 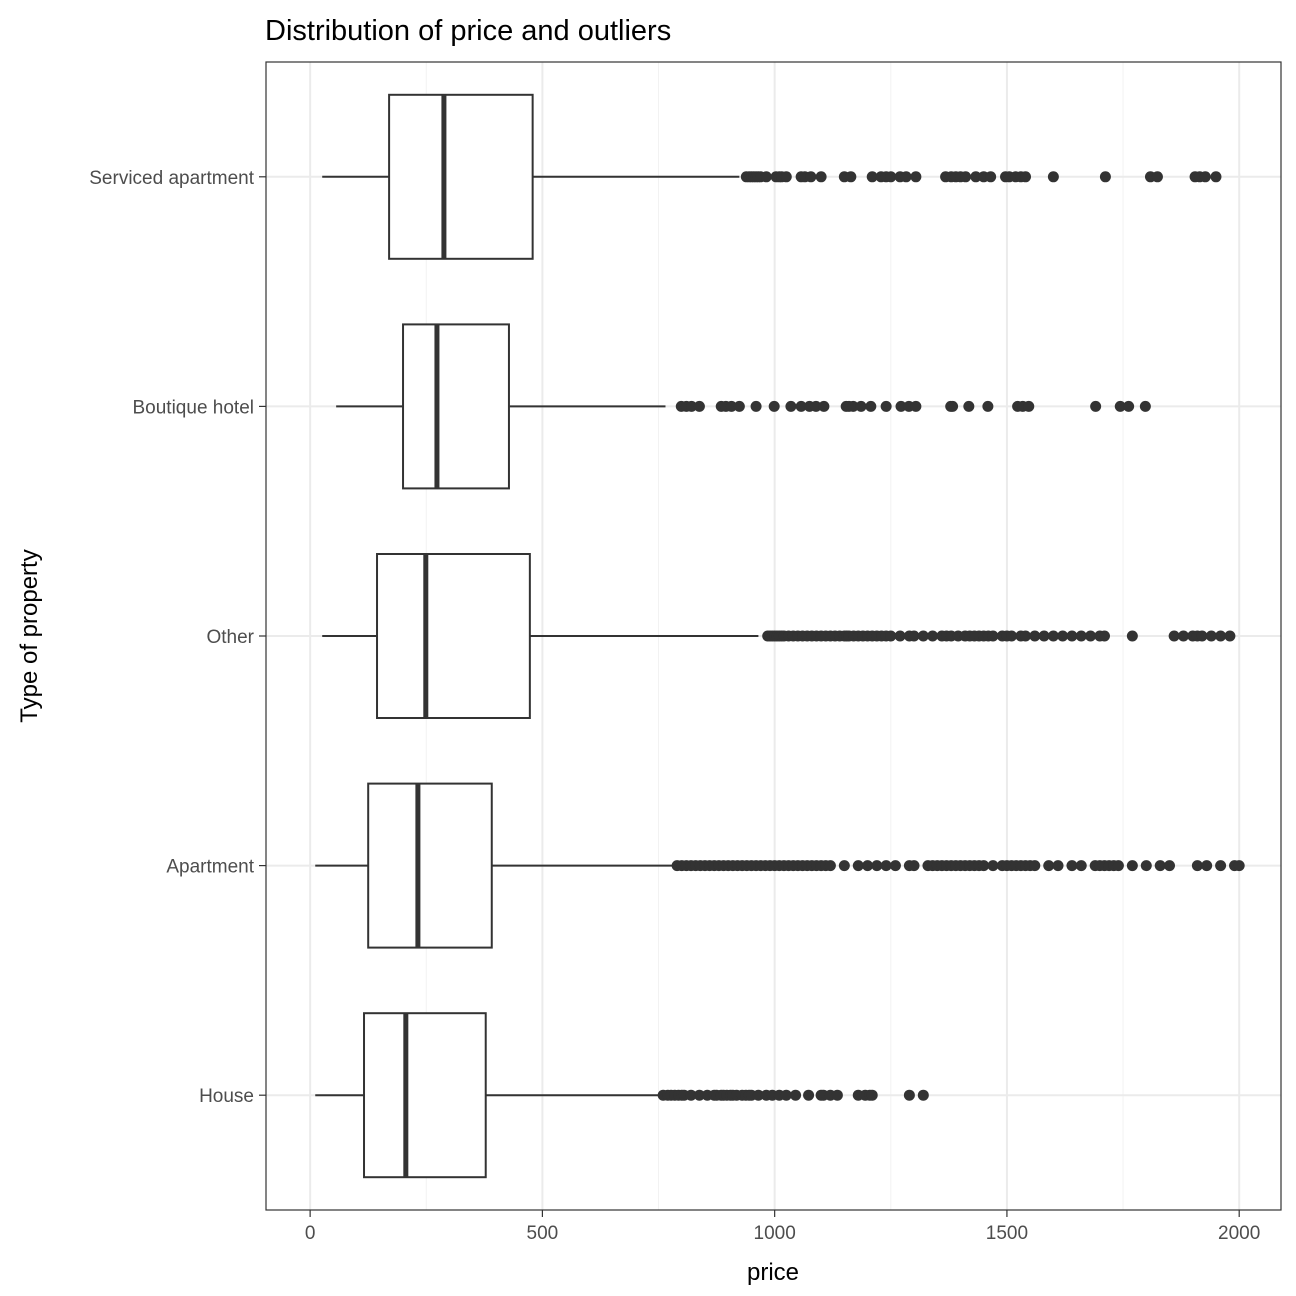 I want to click on x-tick-label: 1000, so click(x=775, y=1233).